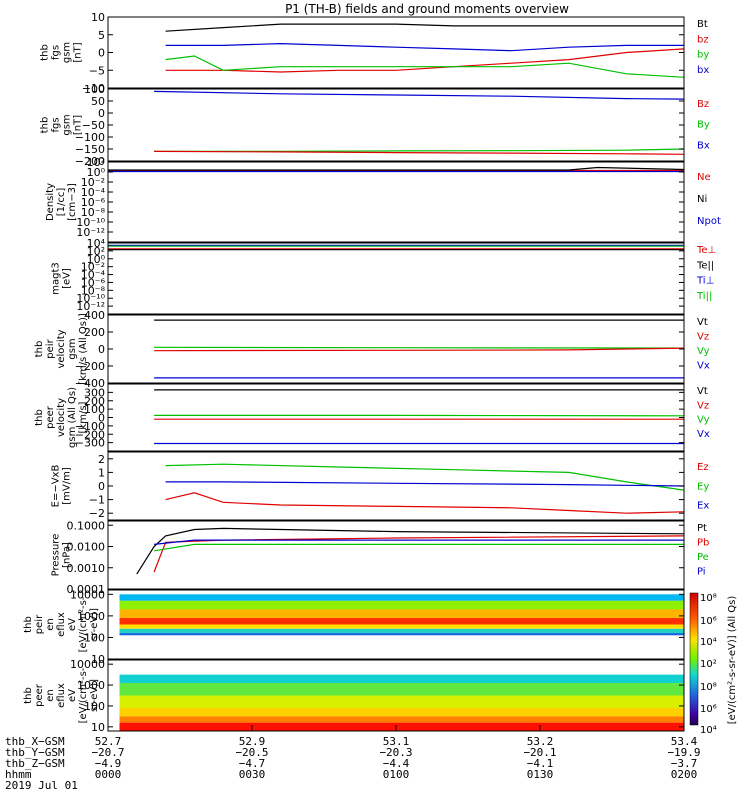 Image resolution: width=750 pixels, height=800 pixels. What do you see at coordinates (694, 659) in the screenshot?
I see `colorbar-gradient` at bounding box center [694, 659].